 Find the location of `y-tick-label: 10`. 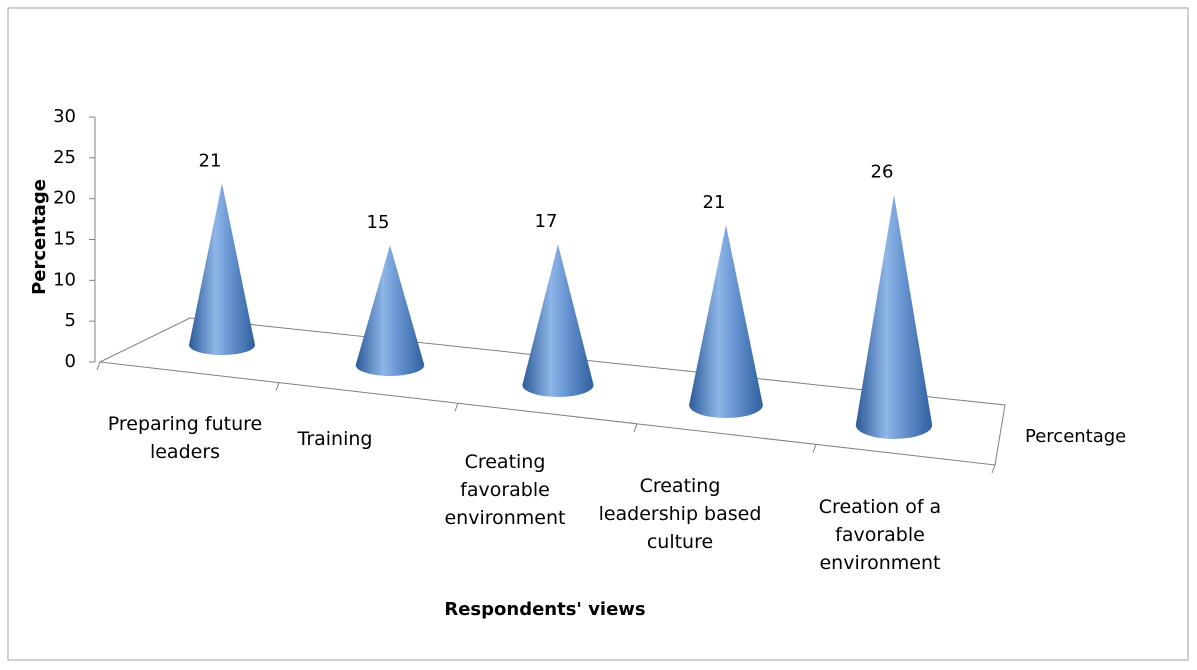

y-tick-label: 10 is located at coordinates (64, 279).